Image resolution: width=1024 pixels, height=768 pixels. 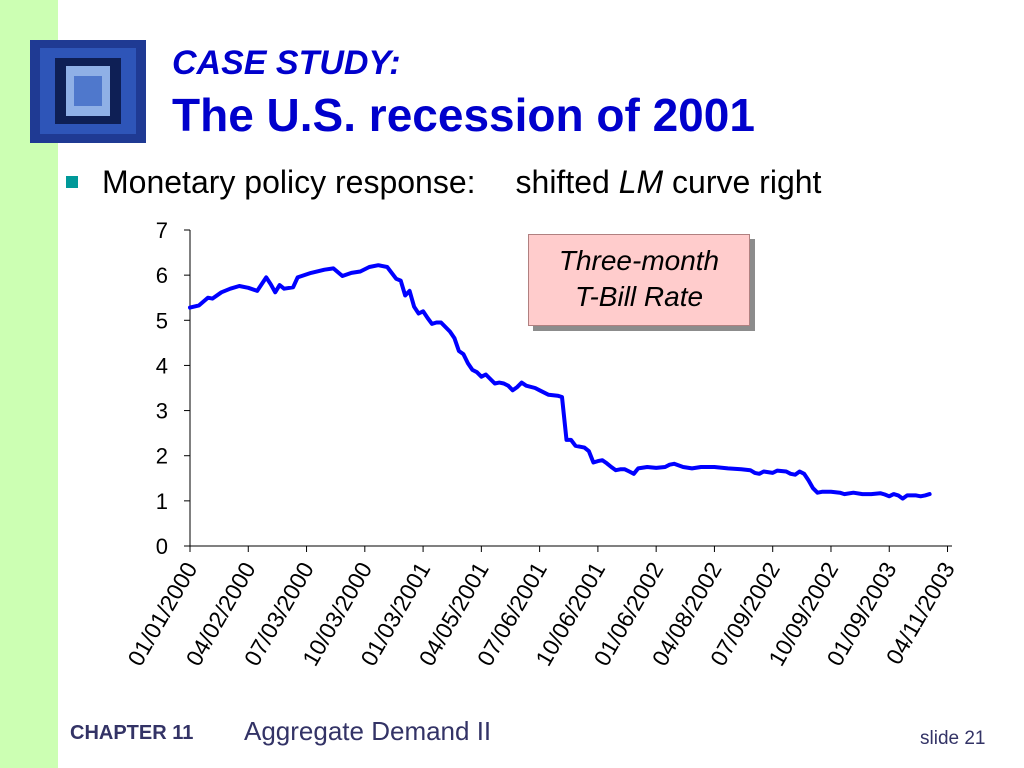 I want to click on bullet-square-icon, so click(x=72, y=182).